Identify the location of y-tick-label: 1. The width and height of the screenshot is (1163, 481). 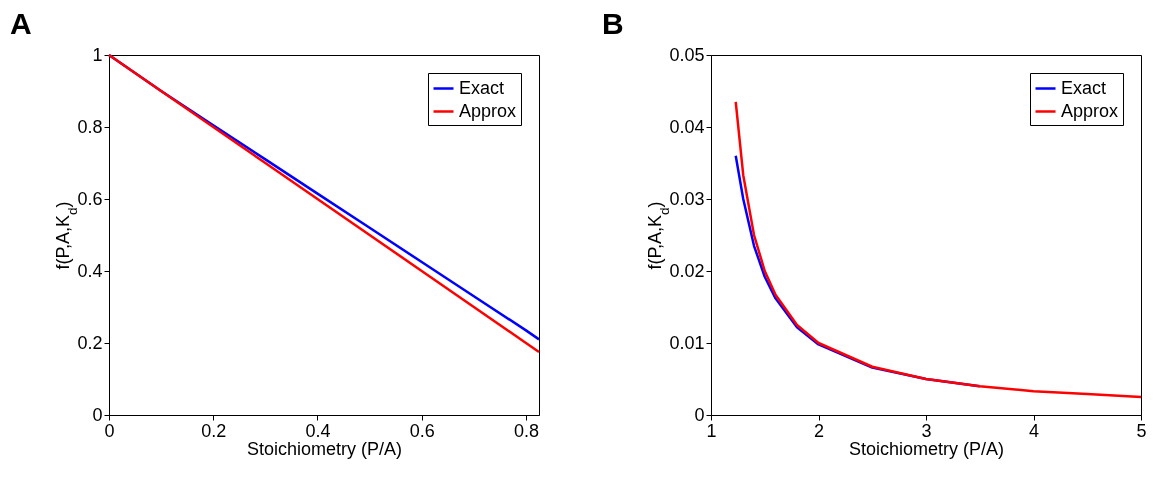
(97, 54).